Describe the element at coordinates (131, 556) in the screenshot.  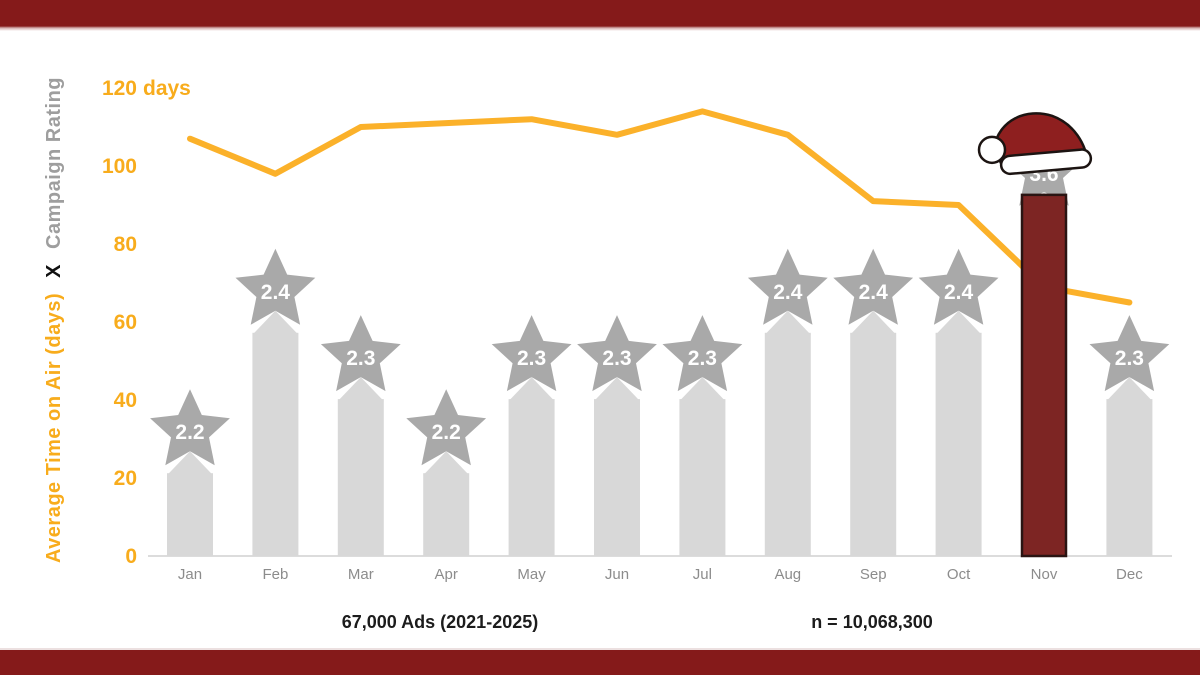
I see `y-tick-label: 0` at that location.